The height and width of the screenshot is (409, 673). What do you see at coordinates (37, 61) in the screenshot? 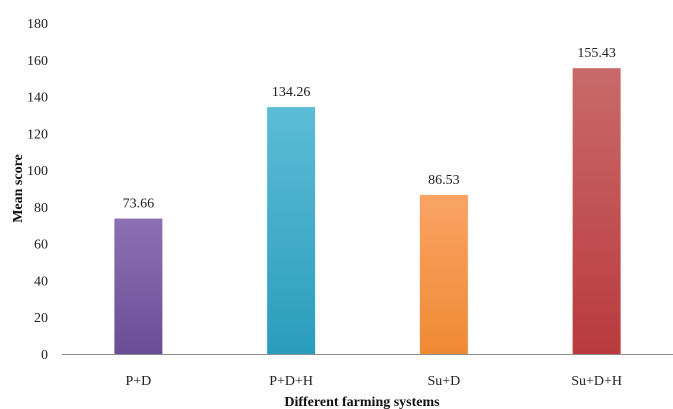
I see `y-tick-label: 160` at bounding box center [37, 61].